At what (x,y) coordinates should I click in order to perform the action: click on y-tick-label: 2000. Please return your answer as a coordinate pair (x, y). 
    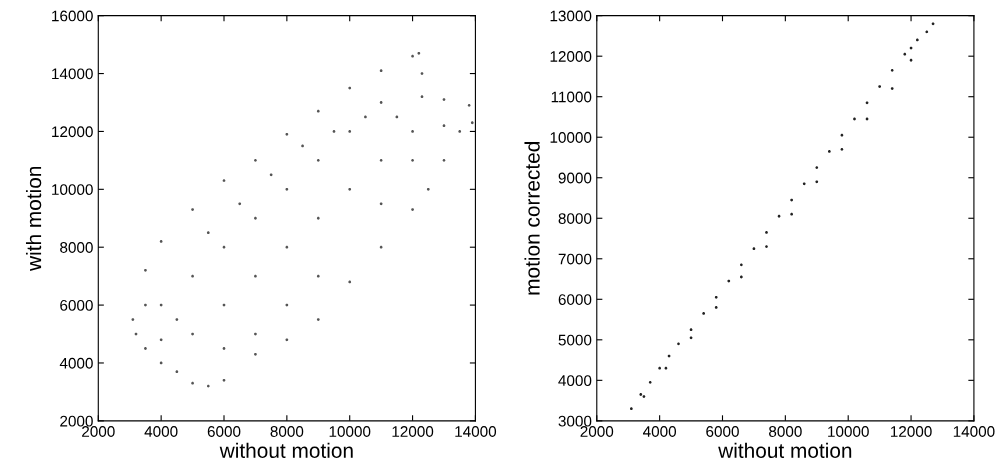
    Looking at the image, I should click on (76, 421).